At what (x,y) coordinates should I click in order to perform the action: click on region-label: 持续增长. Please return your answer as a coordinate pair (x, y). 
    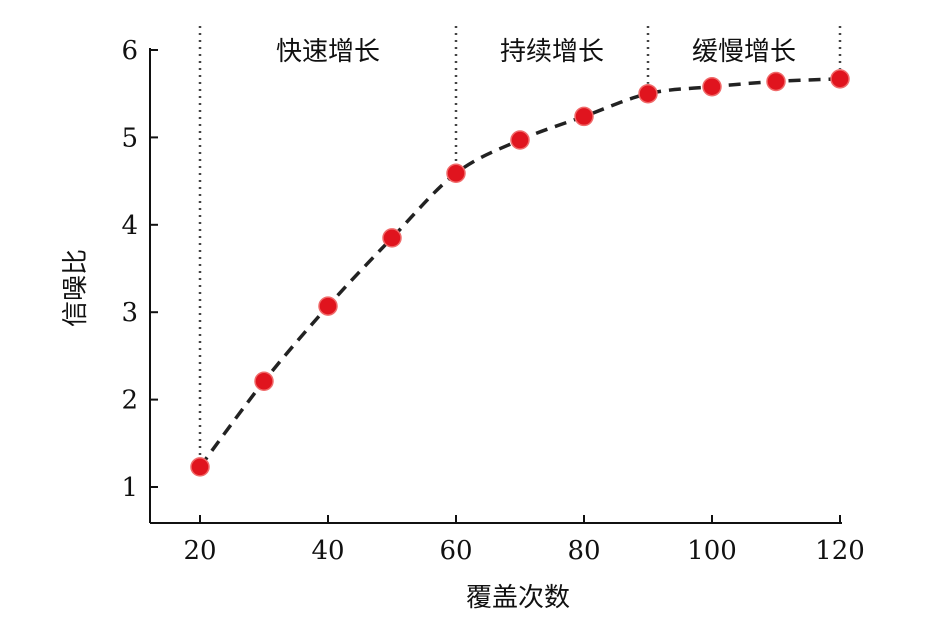
    Looking at the image, I should click on (552, 52).